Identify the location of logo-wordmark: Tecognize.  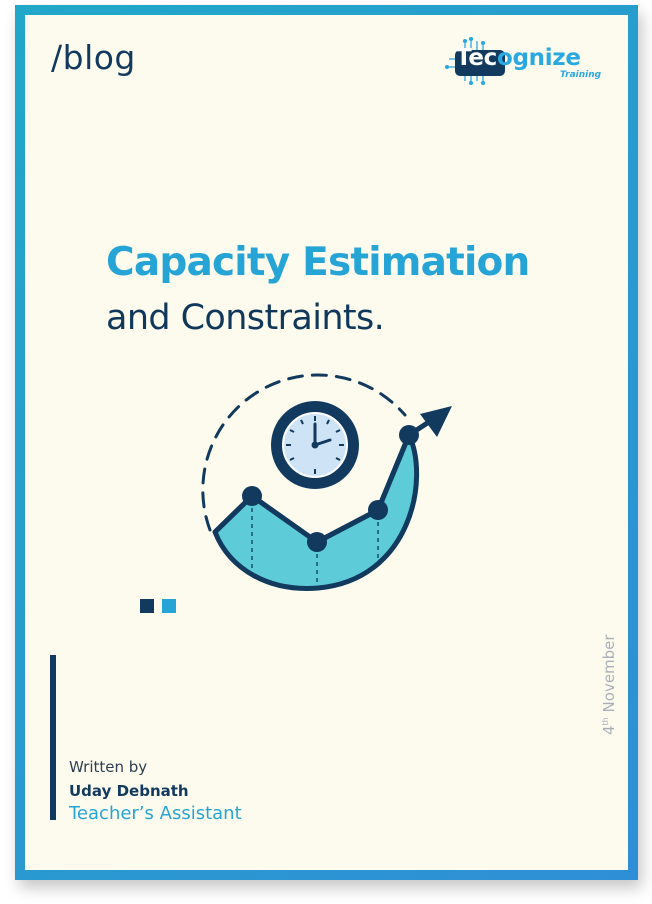
(518, 58).